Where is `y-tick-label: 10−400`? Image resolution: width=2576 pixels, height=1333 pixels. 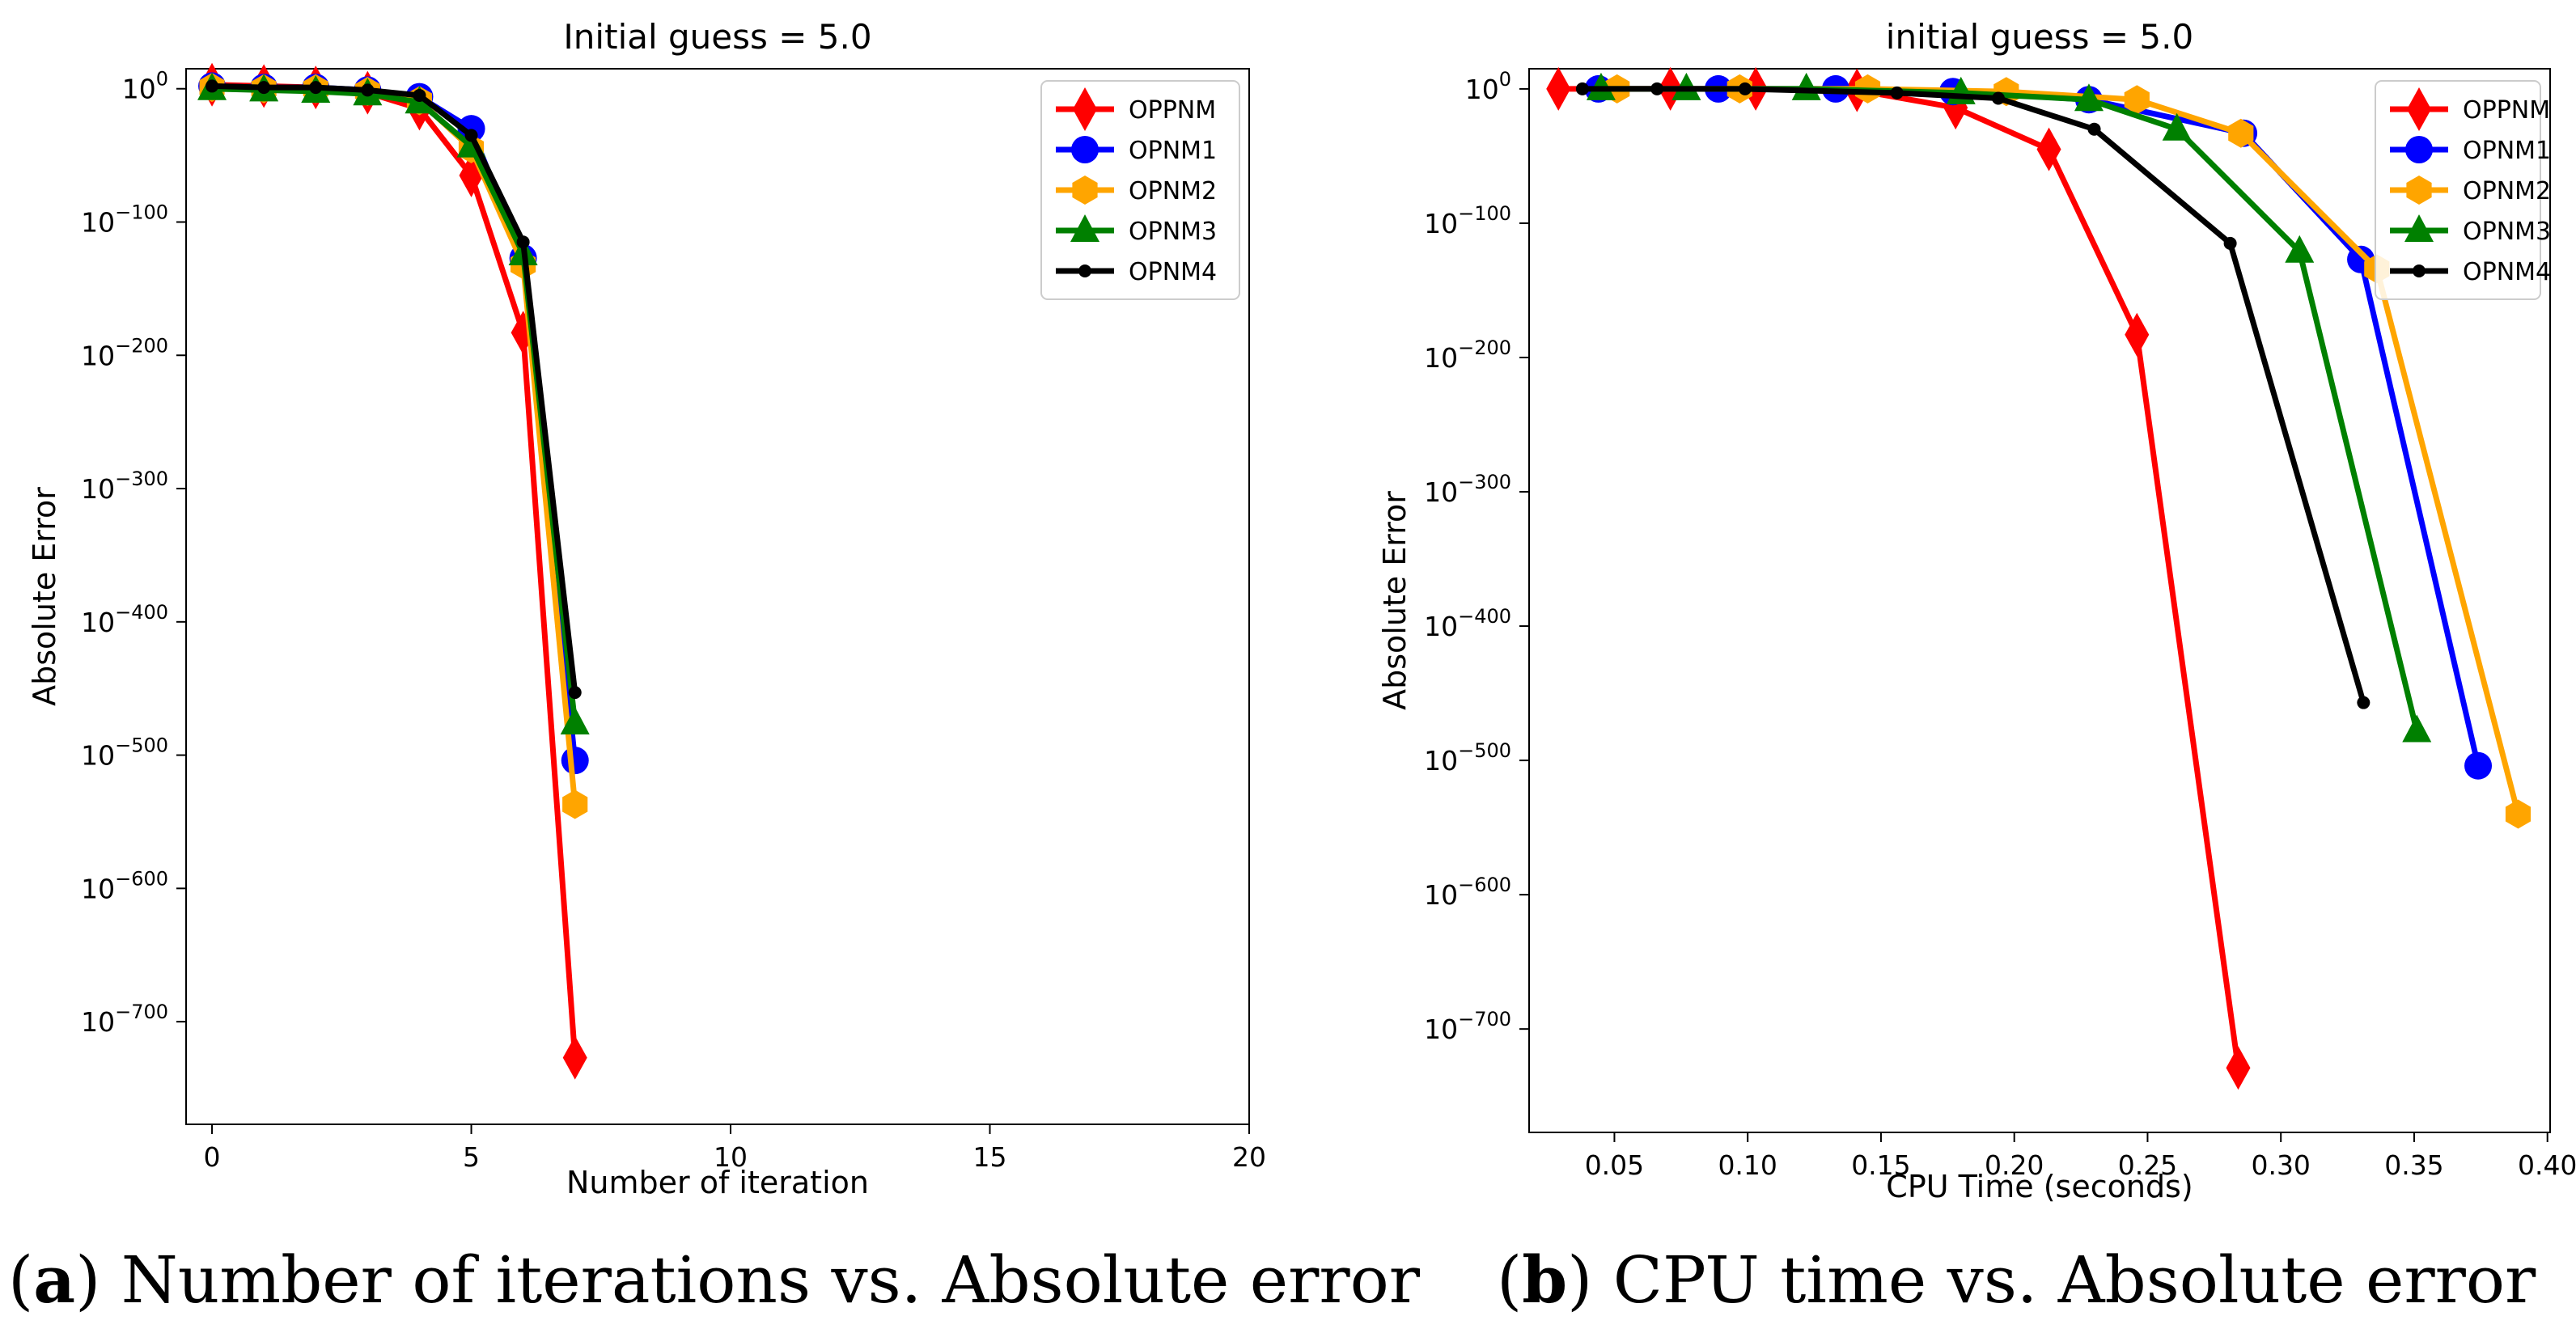 y-tick-label: 10−400 is located at coordinates (124, 619).